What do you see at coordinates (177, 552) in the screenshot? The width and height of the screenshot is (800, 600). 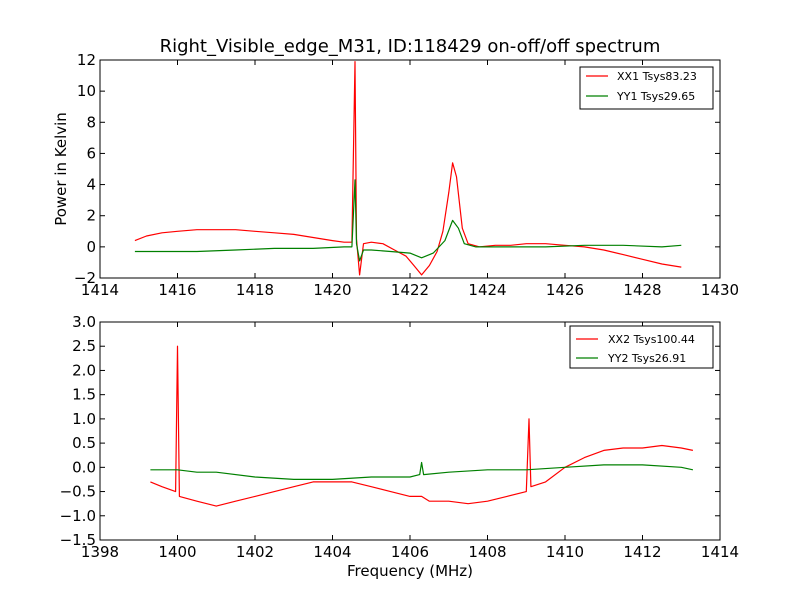 I see `bottom-x-tick-label: 1400` at bounding box center [177, 552].